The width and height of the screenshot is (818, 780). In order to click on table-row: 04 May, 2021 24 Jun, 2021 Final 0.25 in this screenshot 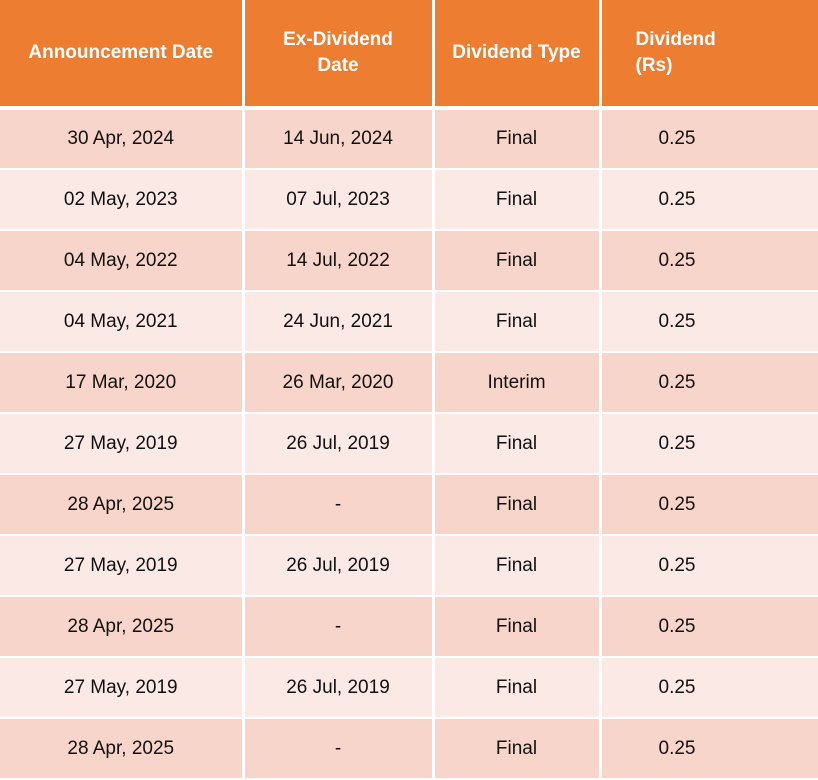, I will do `click(409, 322)`.